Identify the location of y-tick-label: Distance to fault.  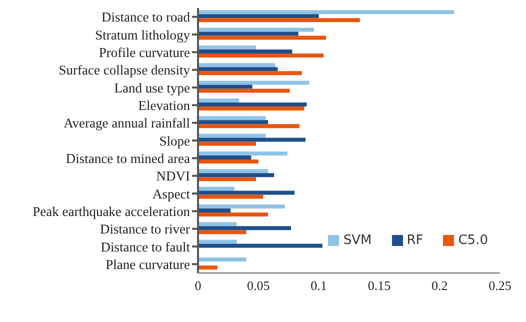
(145, 246).